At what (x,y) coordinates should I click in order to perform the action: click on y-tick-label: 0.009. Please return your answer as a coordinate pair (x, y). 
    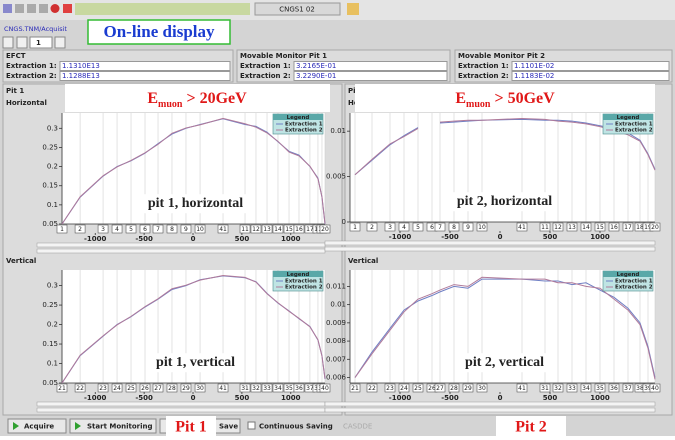
    Looking at the image, I should click on (336, 323).